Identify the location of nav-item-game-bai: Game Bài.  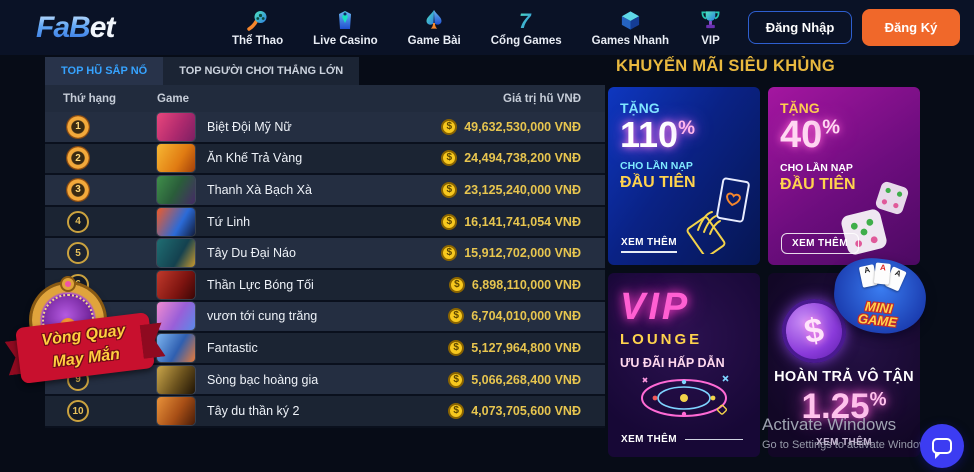
(434, 27).